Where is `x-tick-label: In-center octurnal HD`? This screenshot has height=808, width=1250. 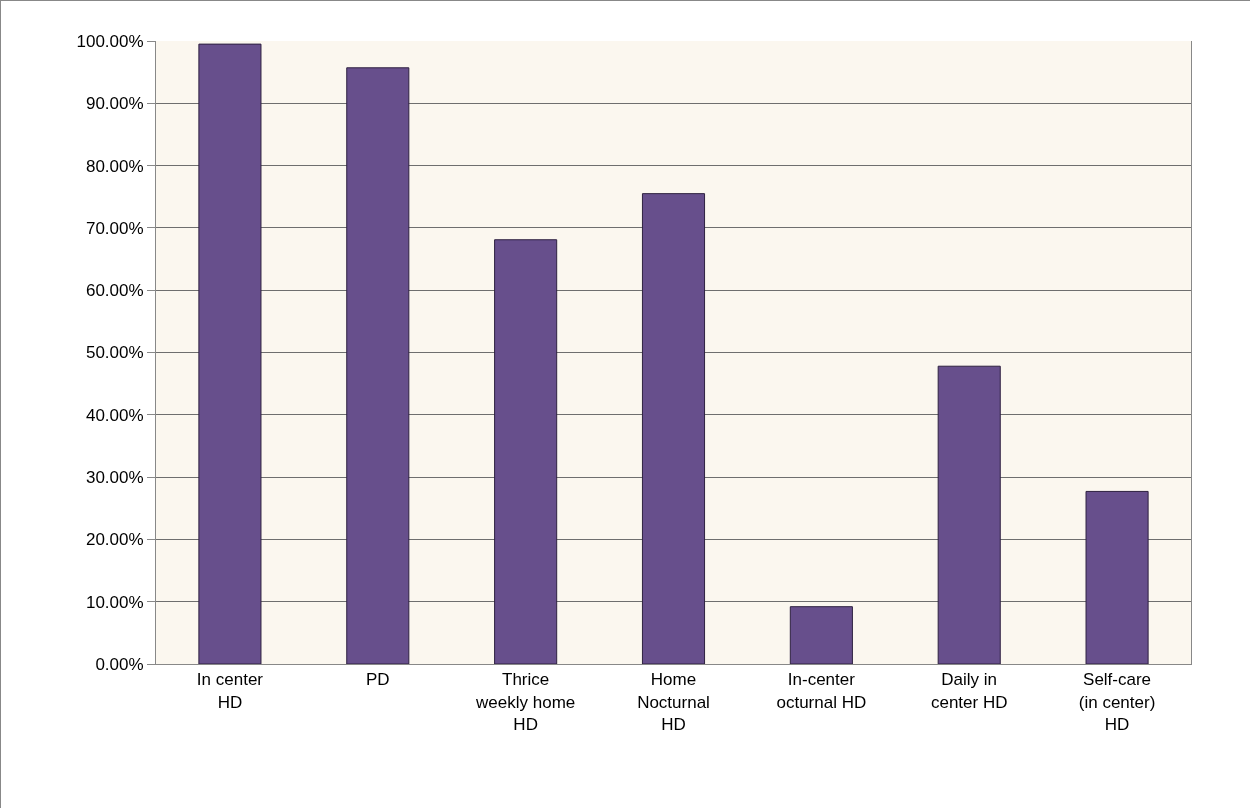
x-tick-label: In-center octurnal HD is located at coordinates (821, 691).